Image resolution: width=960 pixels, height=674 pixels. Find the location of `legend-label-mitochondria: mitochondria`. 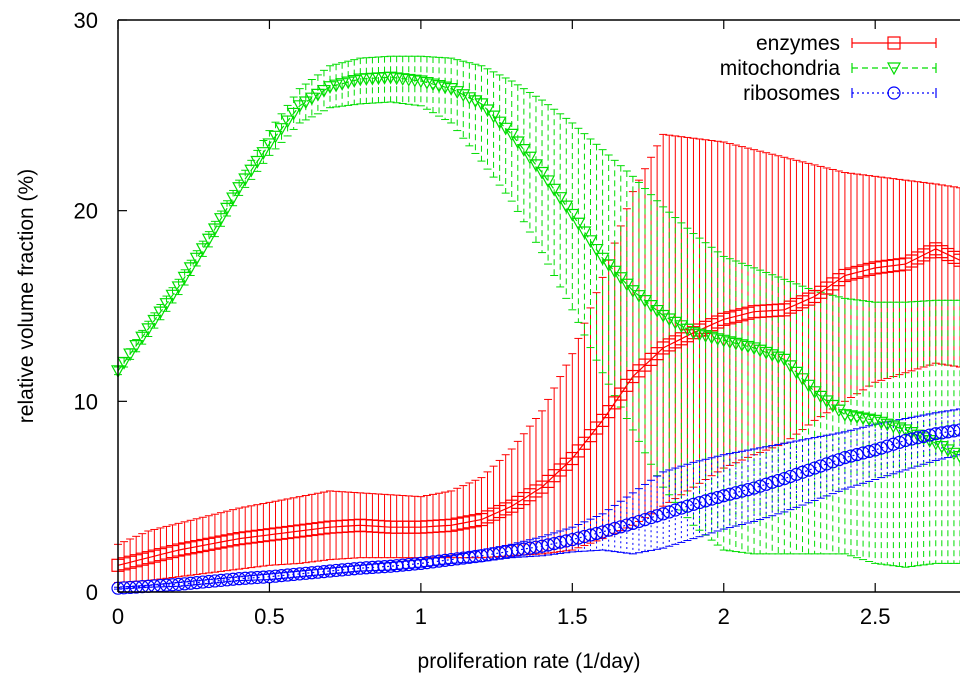

legend-label-mitochondria: mitochondria is located at coordinates (780, 68).